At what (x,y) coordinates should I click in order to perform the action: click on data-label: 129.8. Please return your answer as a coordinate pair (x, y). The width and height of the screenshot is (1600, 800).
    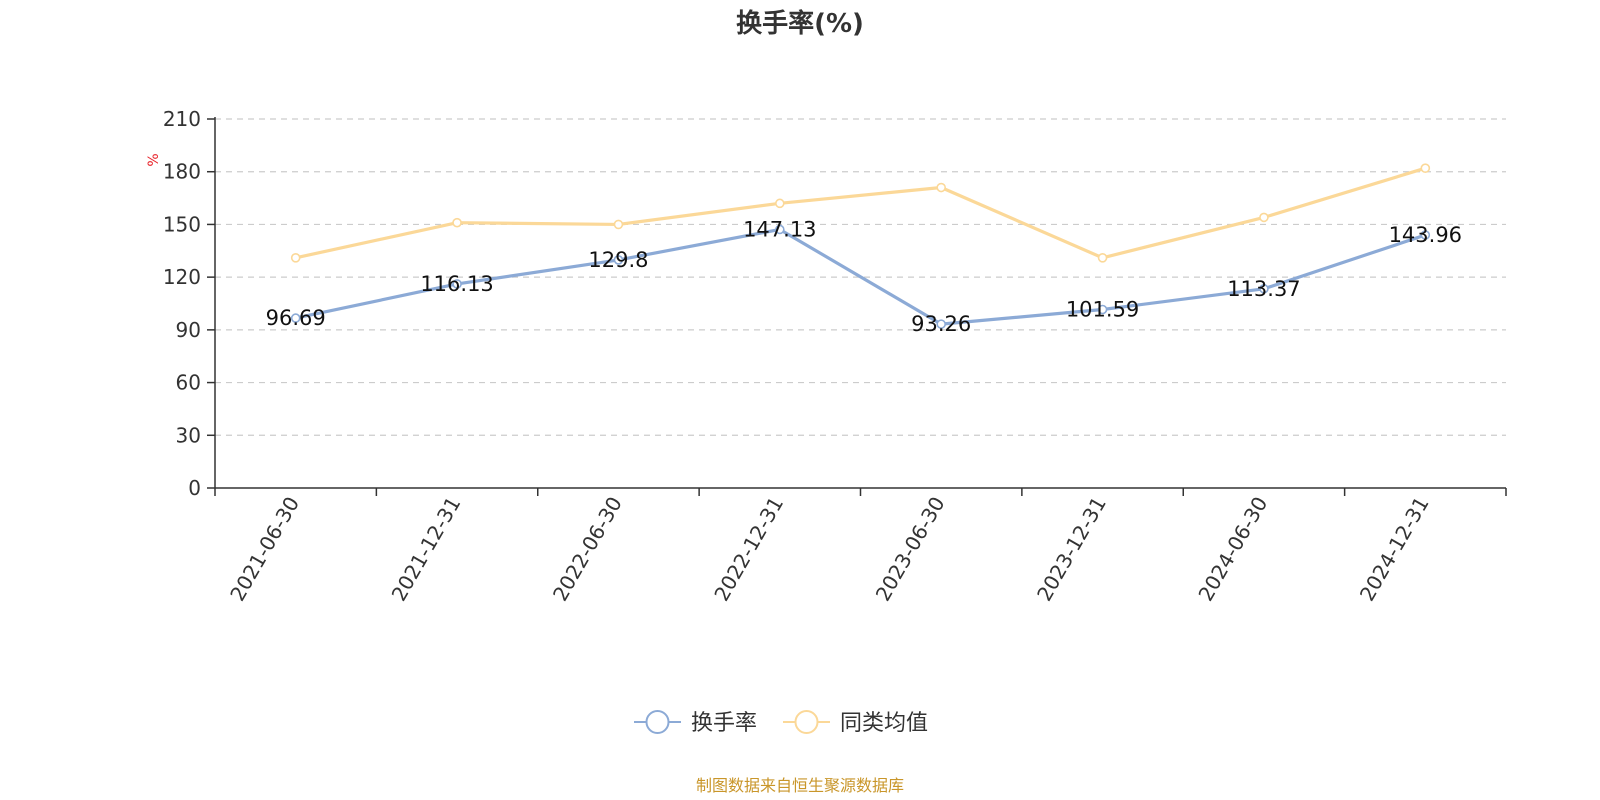
    Looking at the image, I should click on (618, 260).